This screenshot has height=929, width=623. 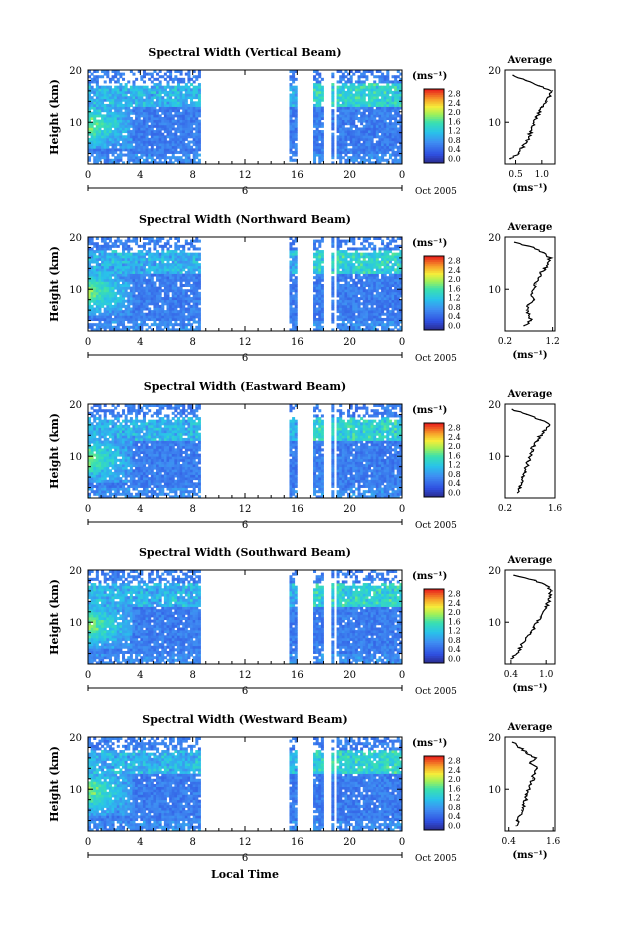 What do you see at coordinates (509, 842) in the screenshot?
I see `profile-x-tick-label: 0.4` at bounding box center [509, 842].